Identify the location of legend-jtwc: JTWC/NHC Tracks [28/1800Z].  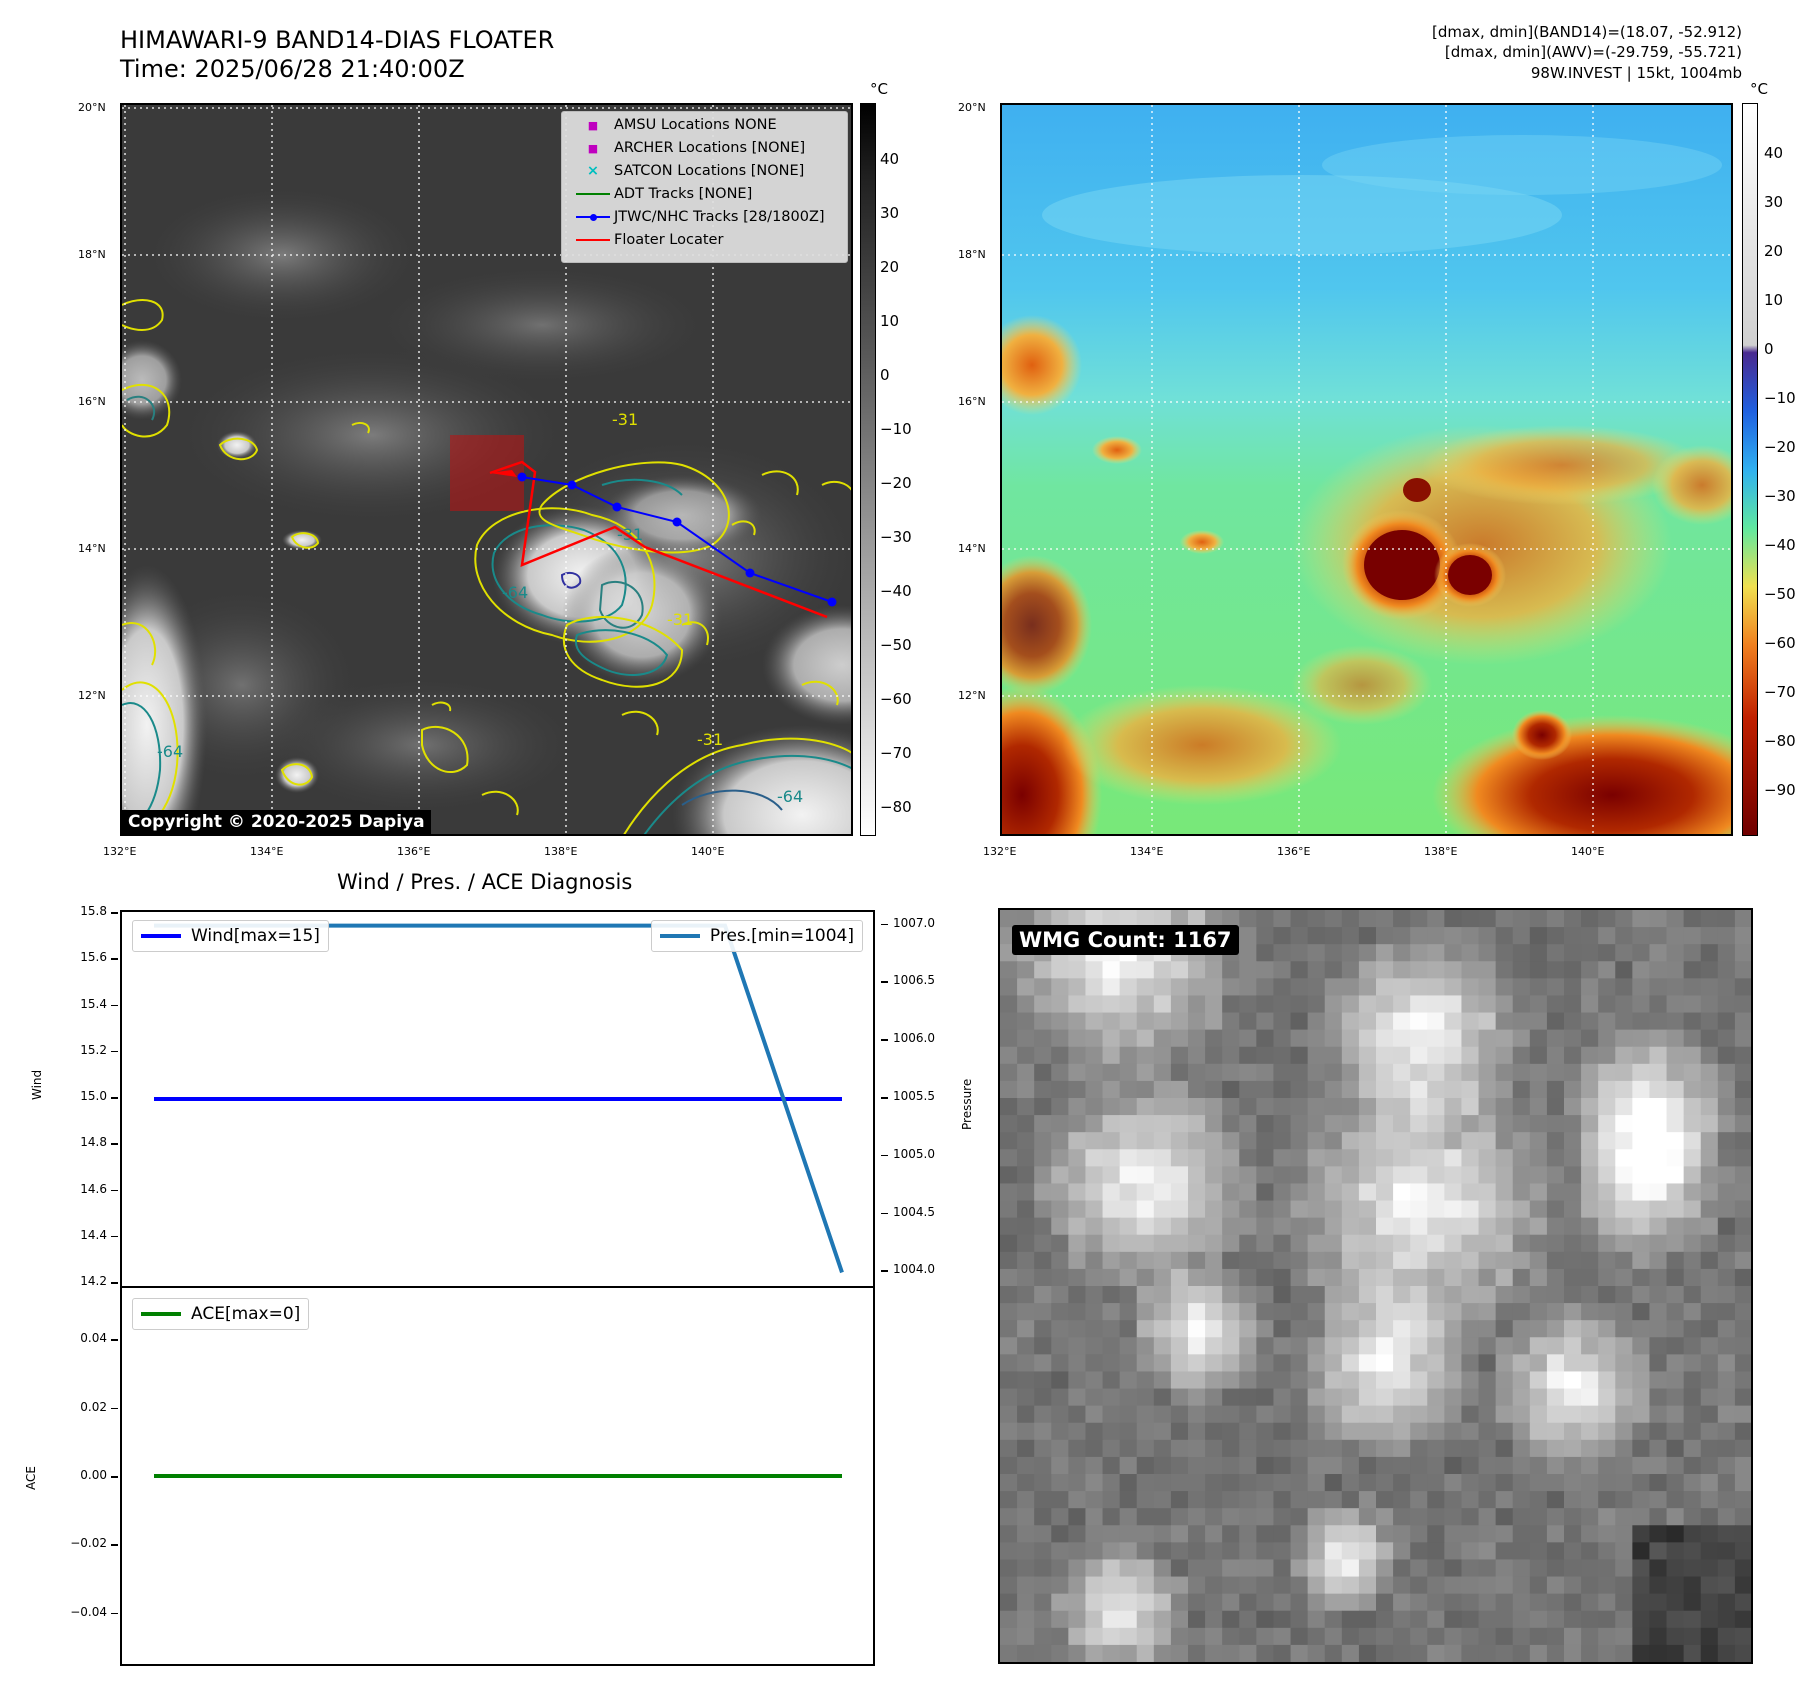
(698, 217).